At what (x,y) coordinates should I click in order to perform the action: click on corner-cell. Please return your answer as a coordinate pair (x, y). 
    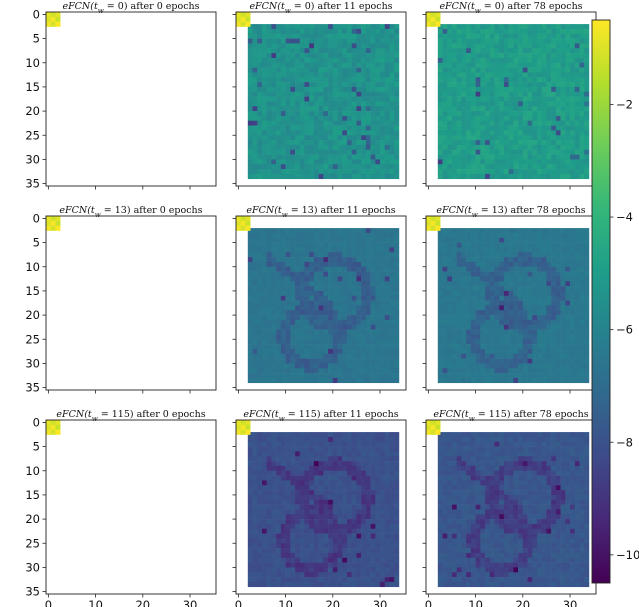
    Looking at the image, I should click on (49, 427).